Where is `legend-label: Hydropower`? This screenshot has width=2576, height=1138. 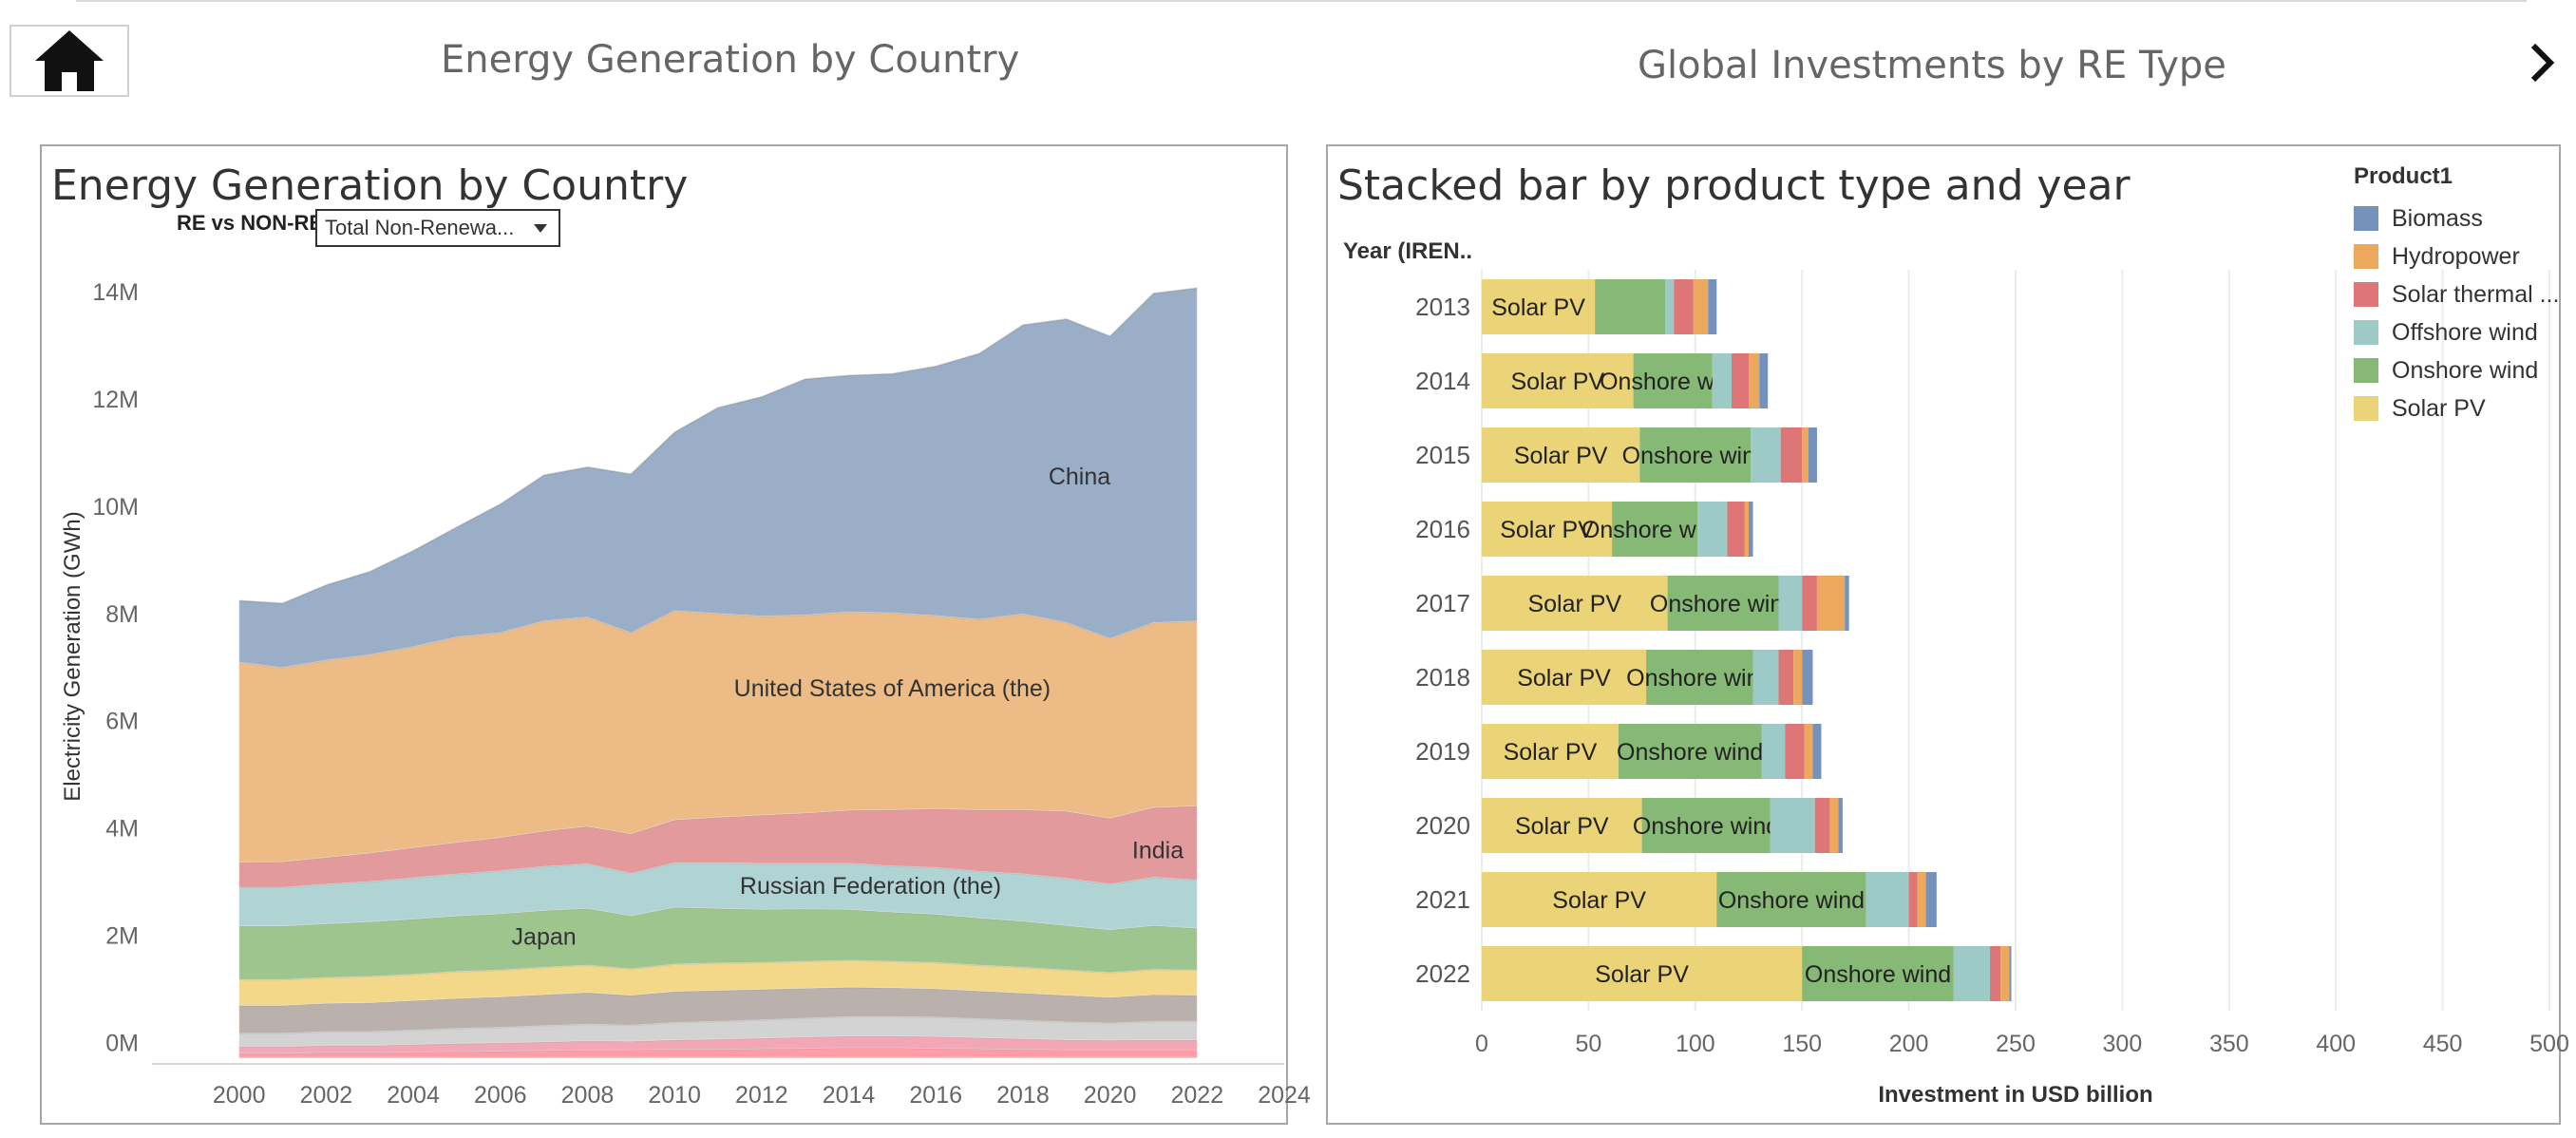 legend-label: Hydropower is located at coordinates (2456, 256).